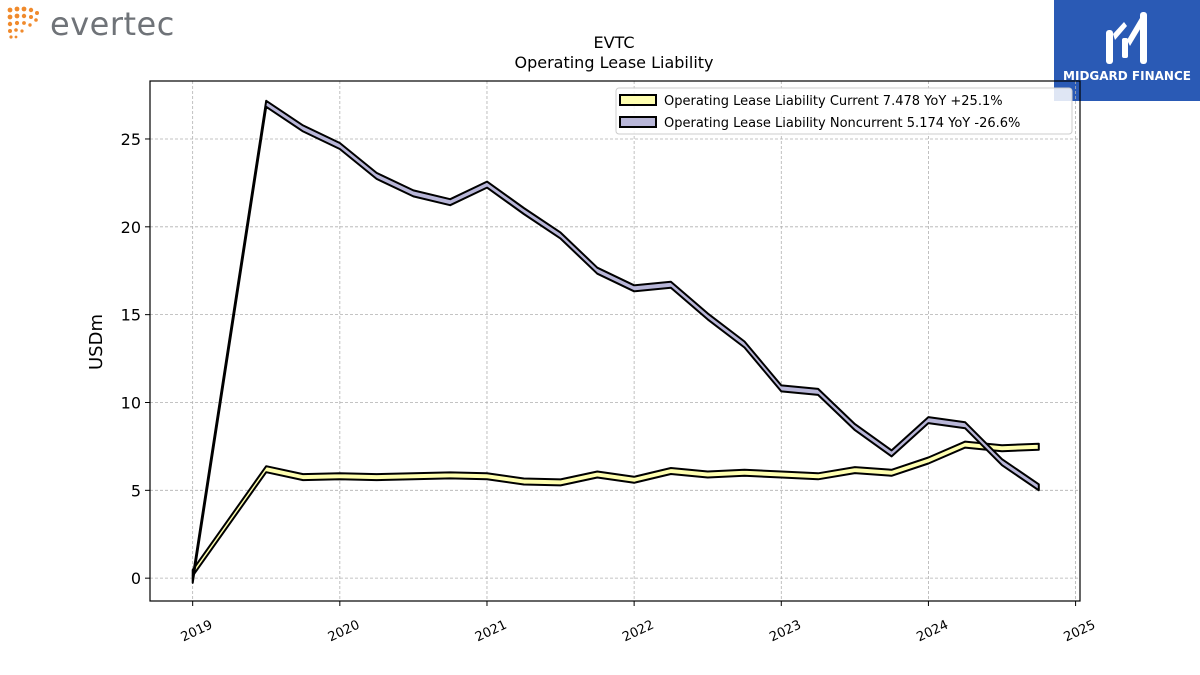 The width and height of the screenshot is (1200, 675). I want to click on y-axis-label: USDm, so click(96, 342).